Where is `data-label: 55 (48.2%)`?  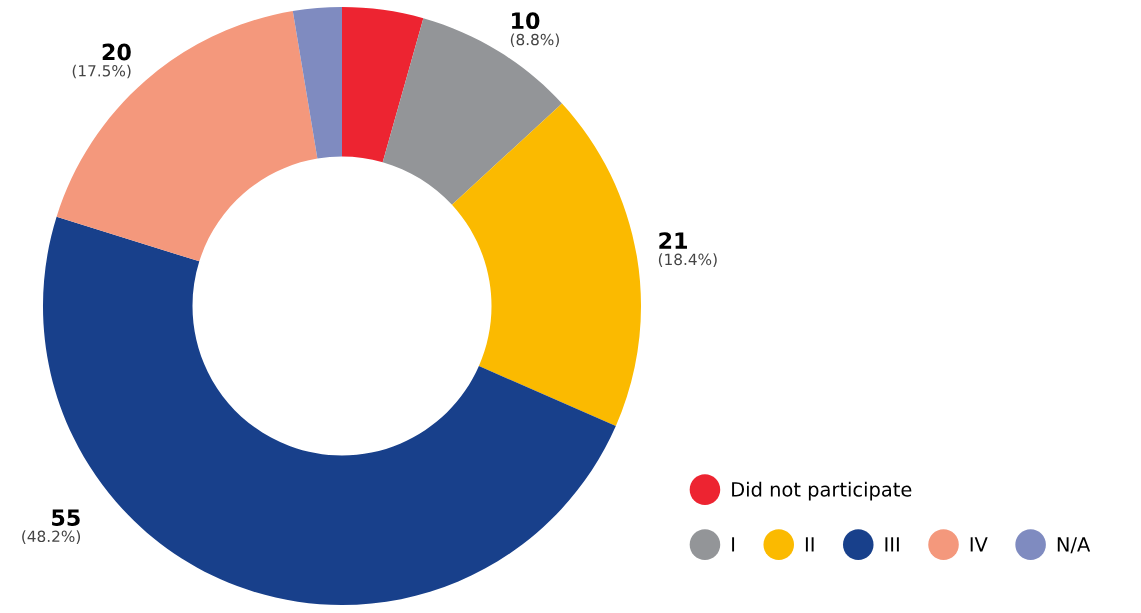 data-label: 55 (48.2%) is located at coordinates (51, 526).